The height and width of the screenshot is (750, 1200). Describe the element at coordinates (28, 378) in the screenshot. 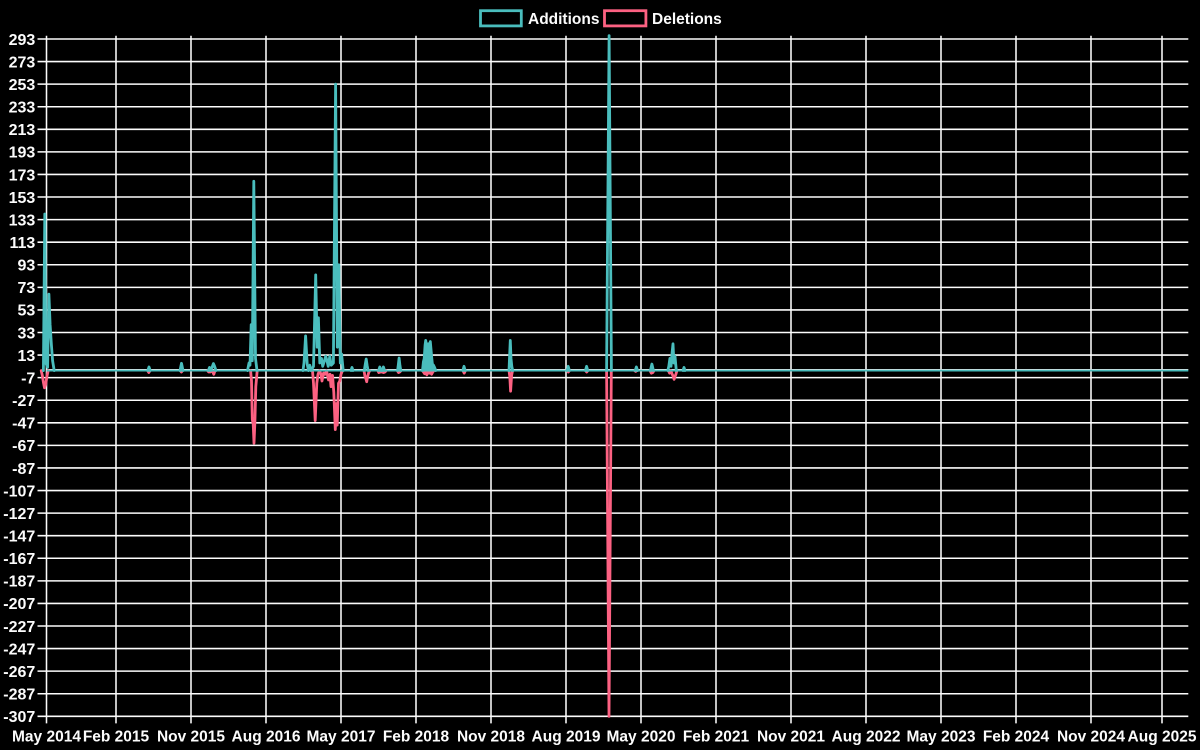

I see `svg-text: -7` at that location.